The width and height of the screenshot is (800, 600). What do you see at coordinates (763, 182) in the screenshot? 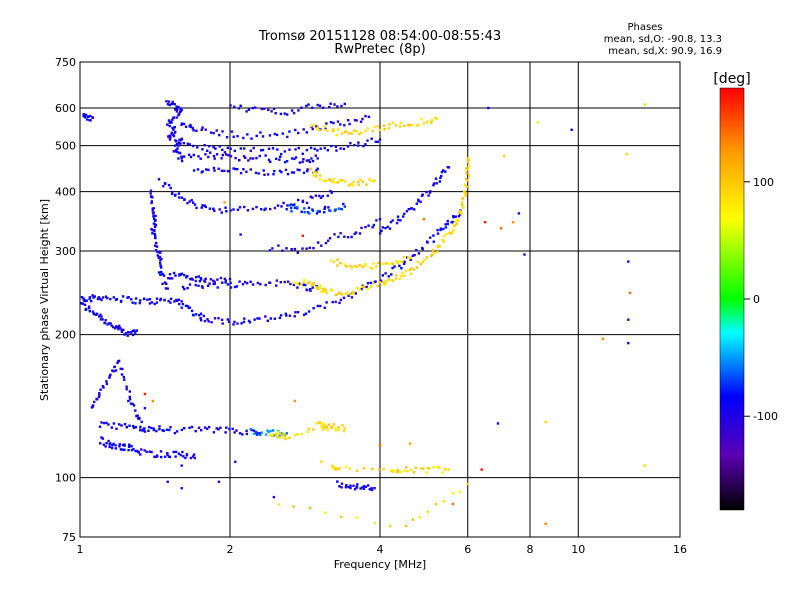
I see `colorbar-tick-label: 100` at bounding box center [763, 182].